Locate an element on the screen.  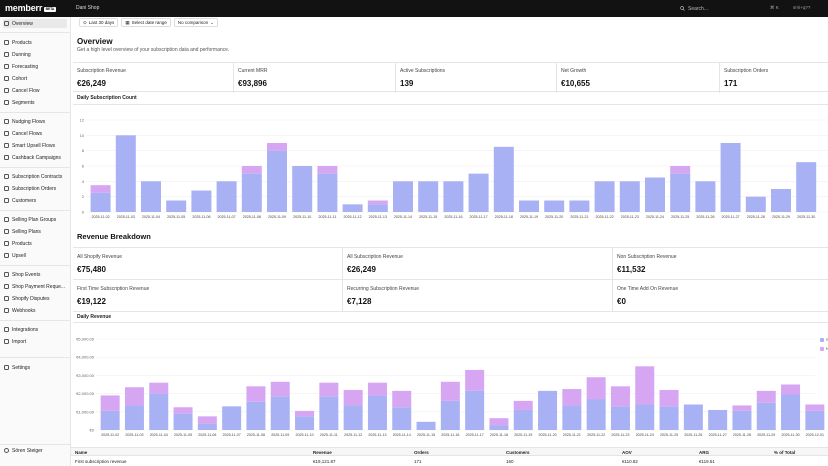
sidebar-item-shopify-disputes: Shopify Disputes is located at coordinates (27, 298).